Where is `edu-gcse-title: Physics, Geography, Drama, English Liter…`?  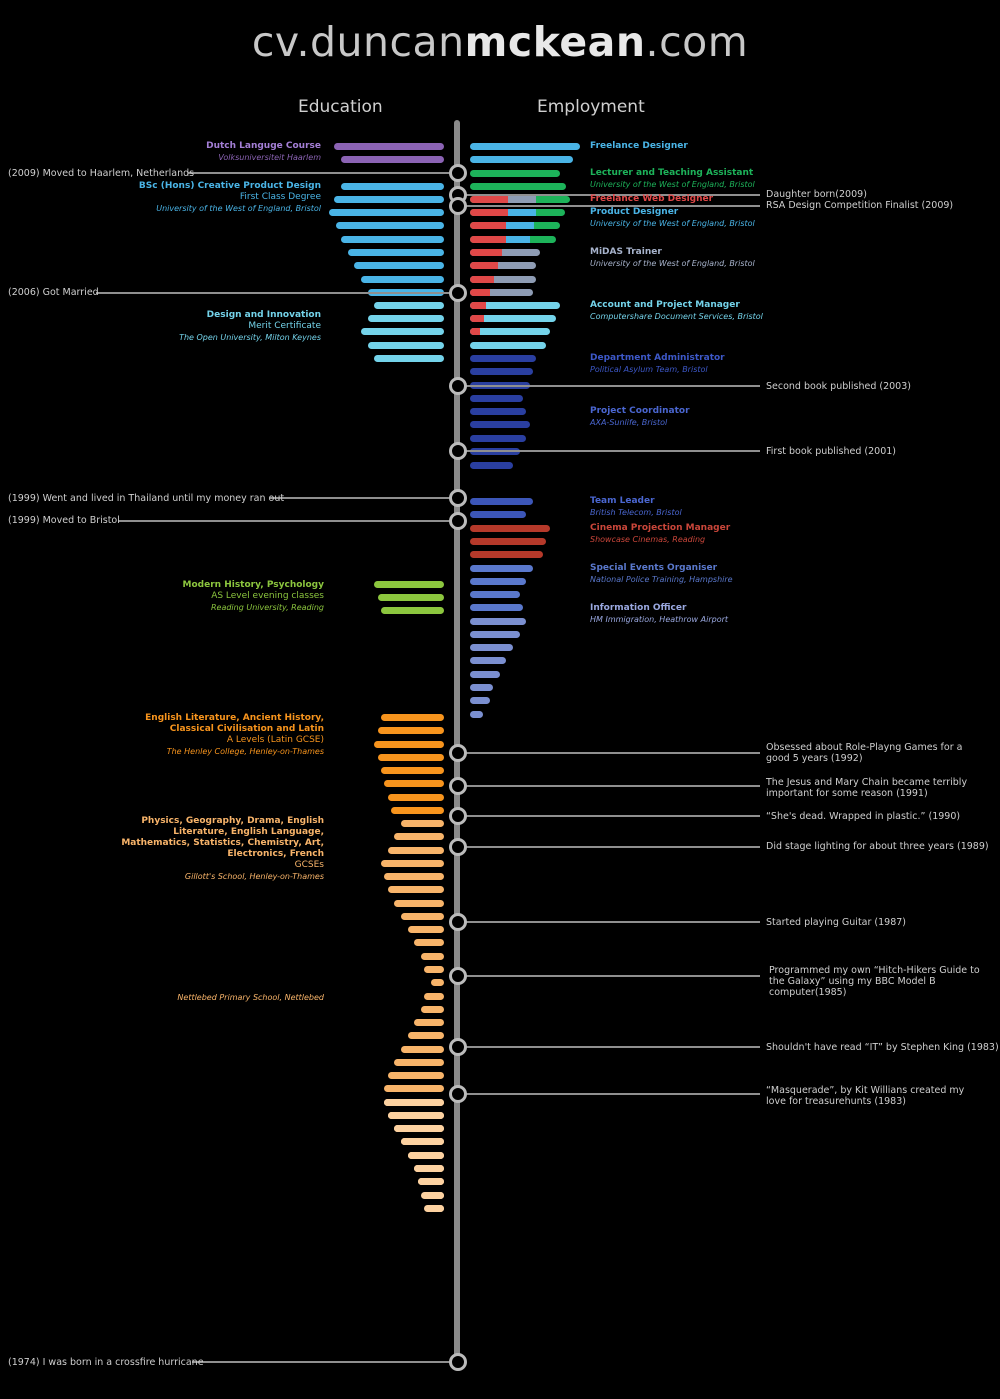
edu-gcse-title: Physics, Geography, Drama, English Liter… is located at coordinates (222, 837).